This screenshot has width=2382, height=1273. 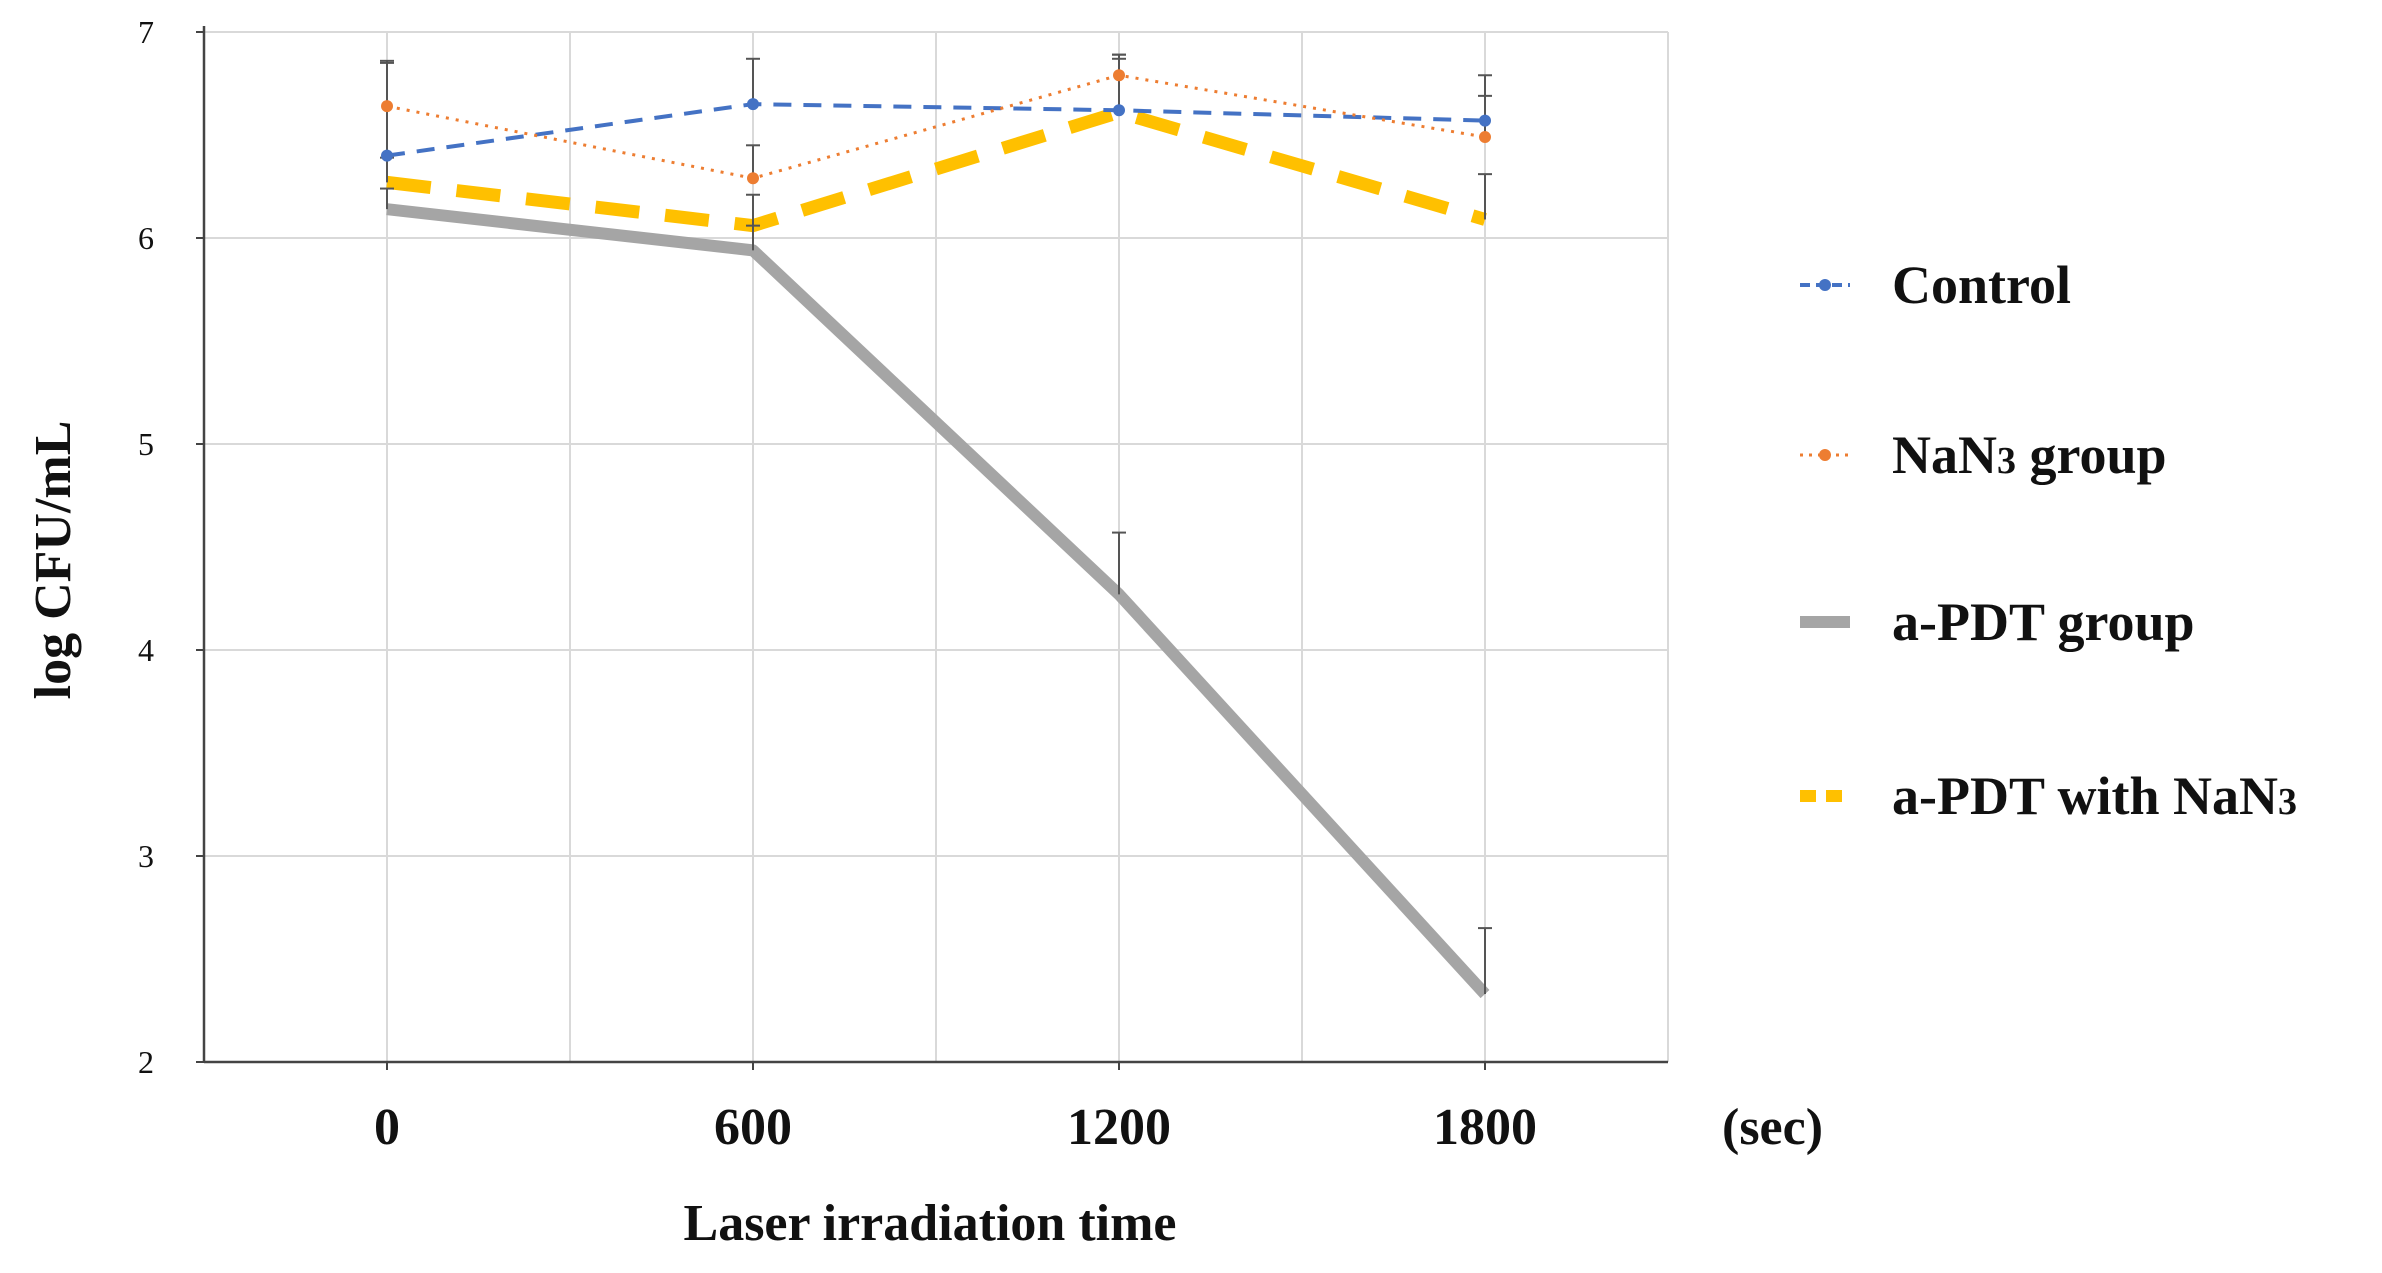 What do you see at coordinates (146, 238) in the screenshot?
I see `y-tick-label: 6` at bounding box center [146, 238].